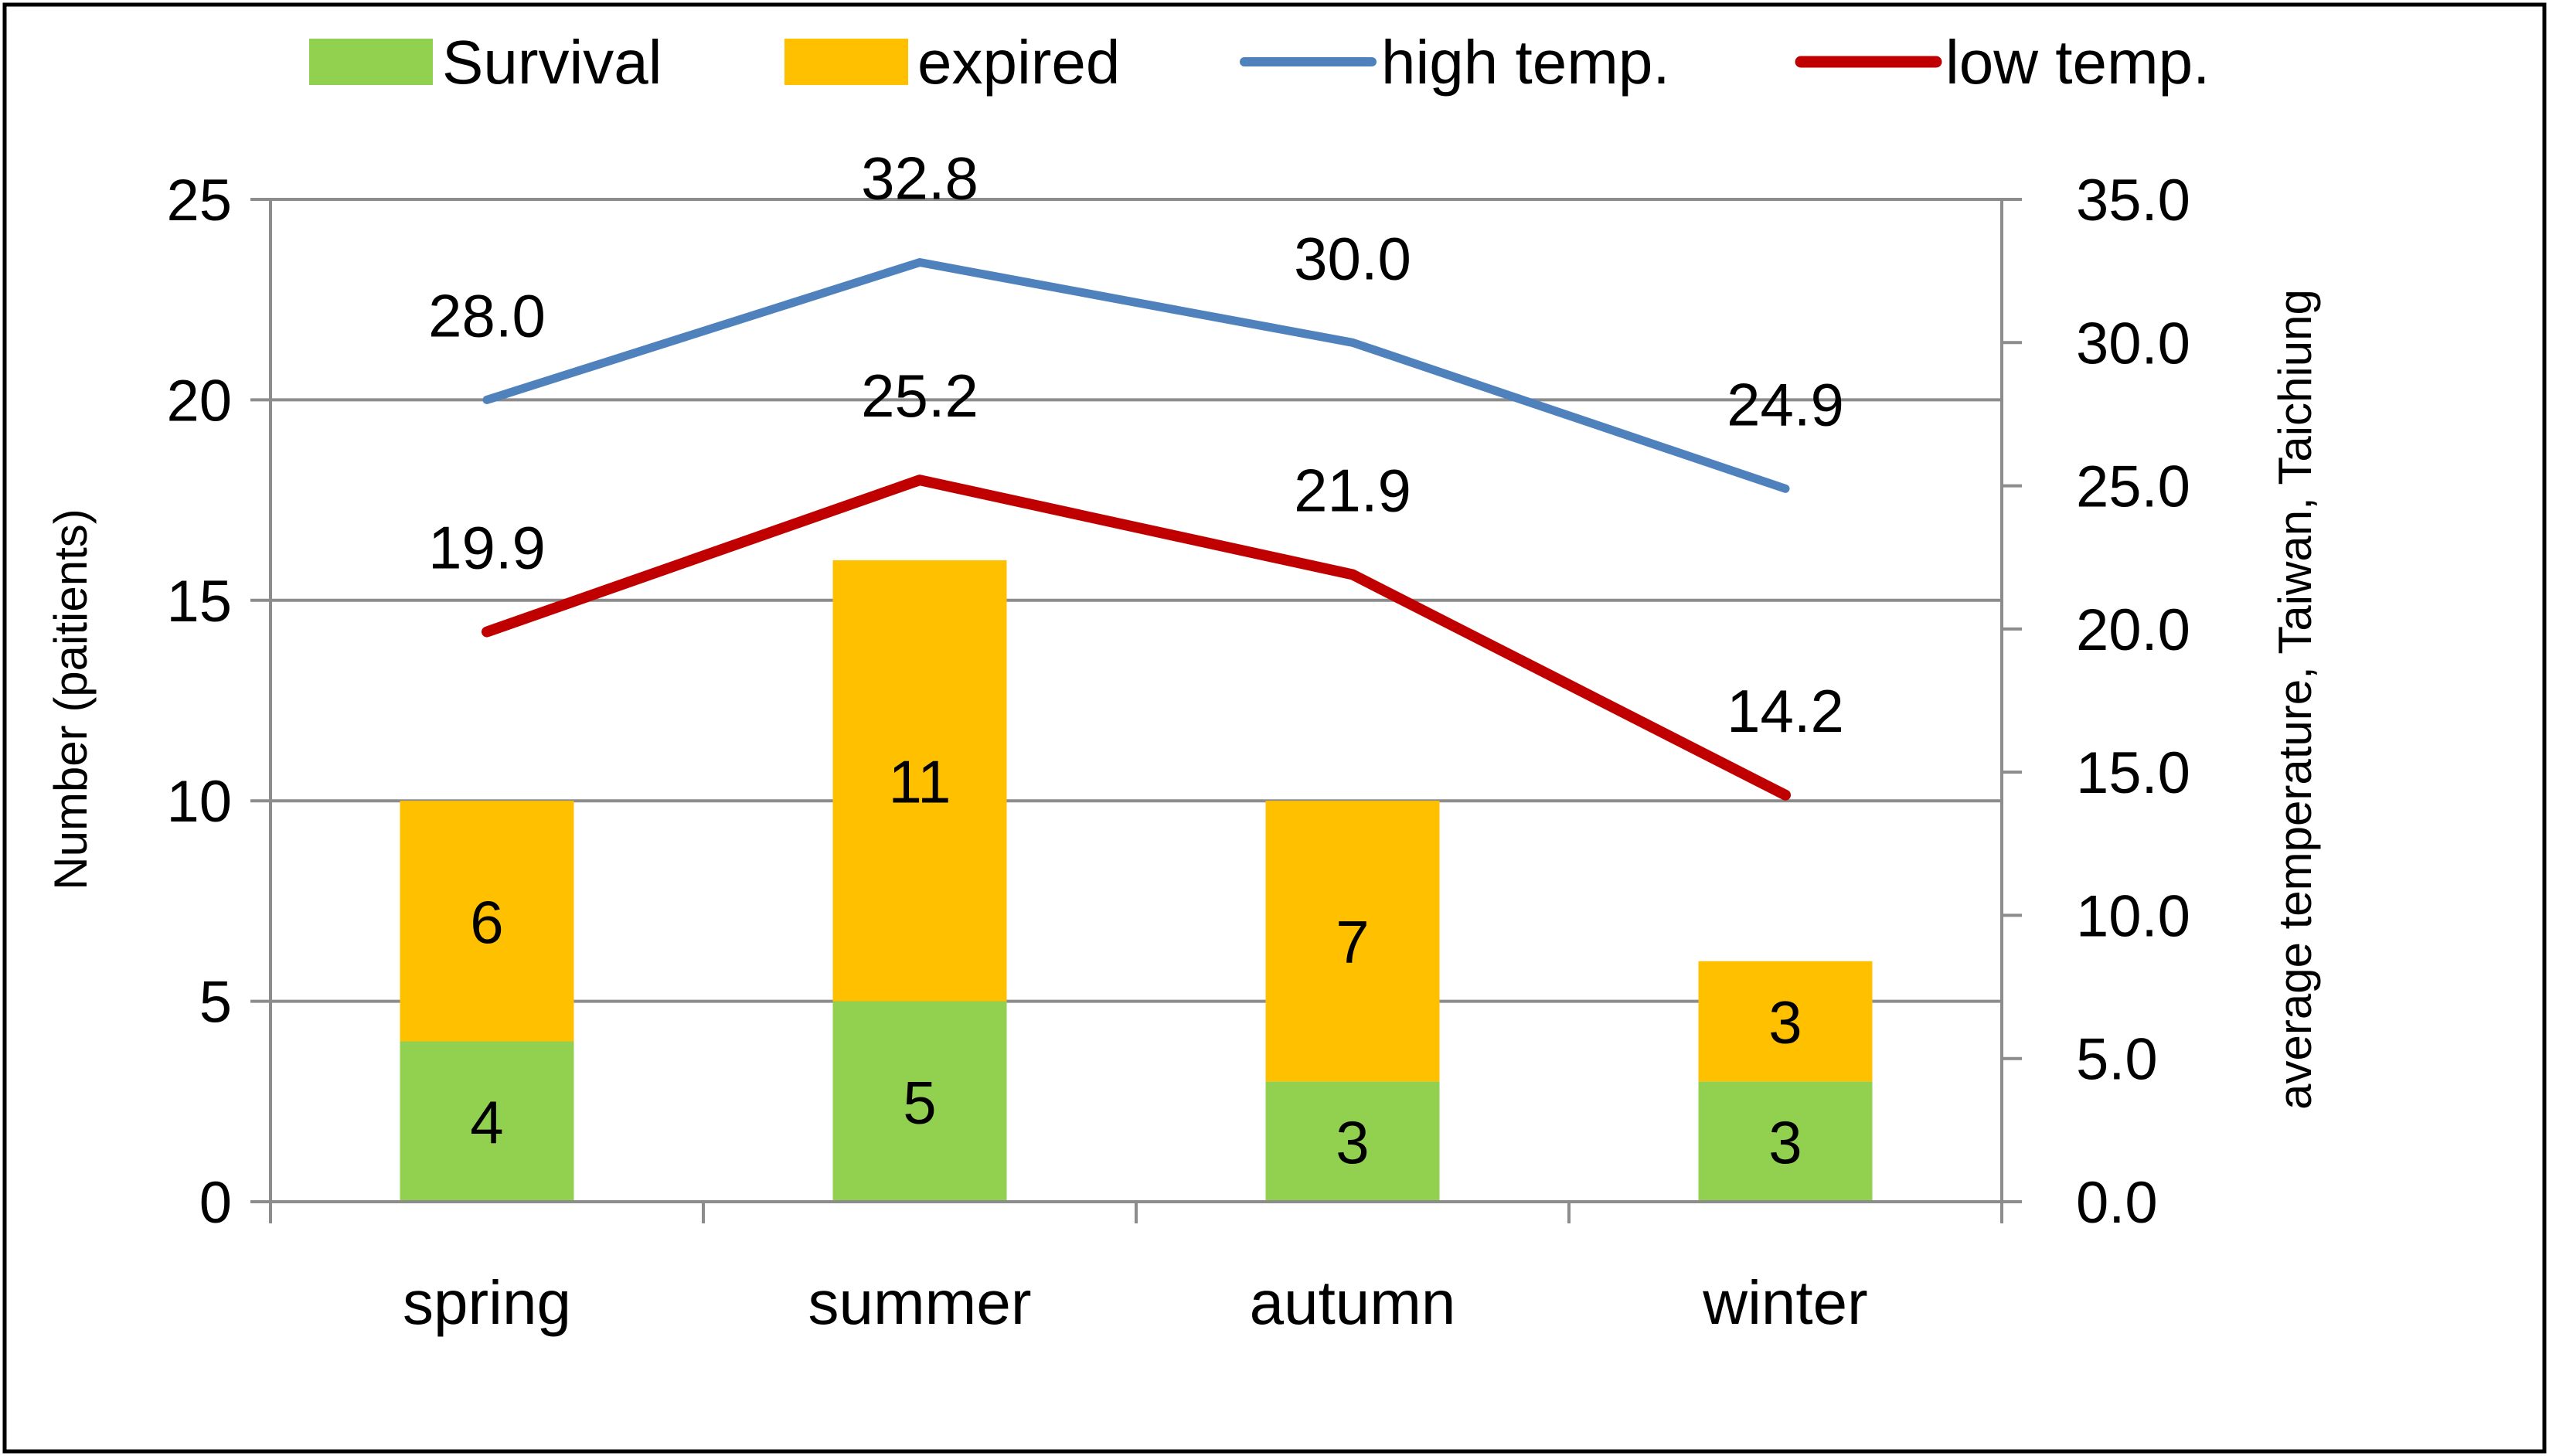 The width and height of the screenshot is (2549, 1456). Describe the element at coordinates (215, 1203) in the screenshot. I see `y-tick-label: 0` at that location.